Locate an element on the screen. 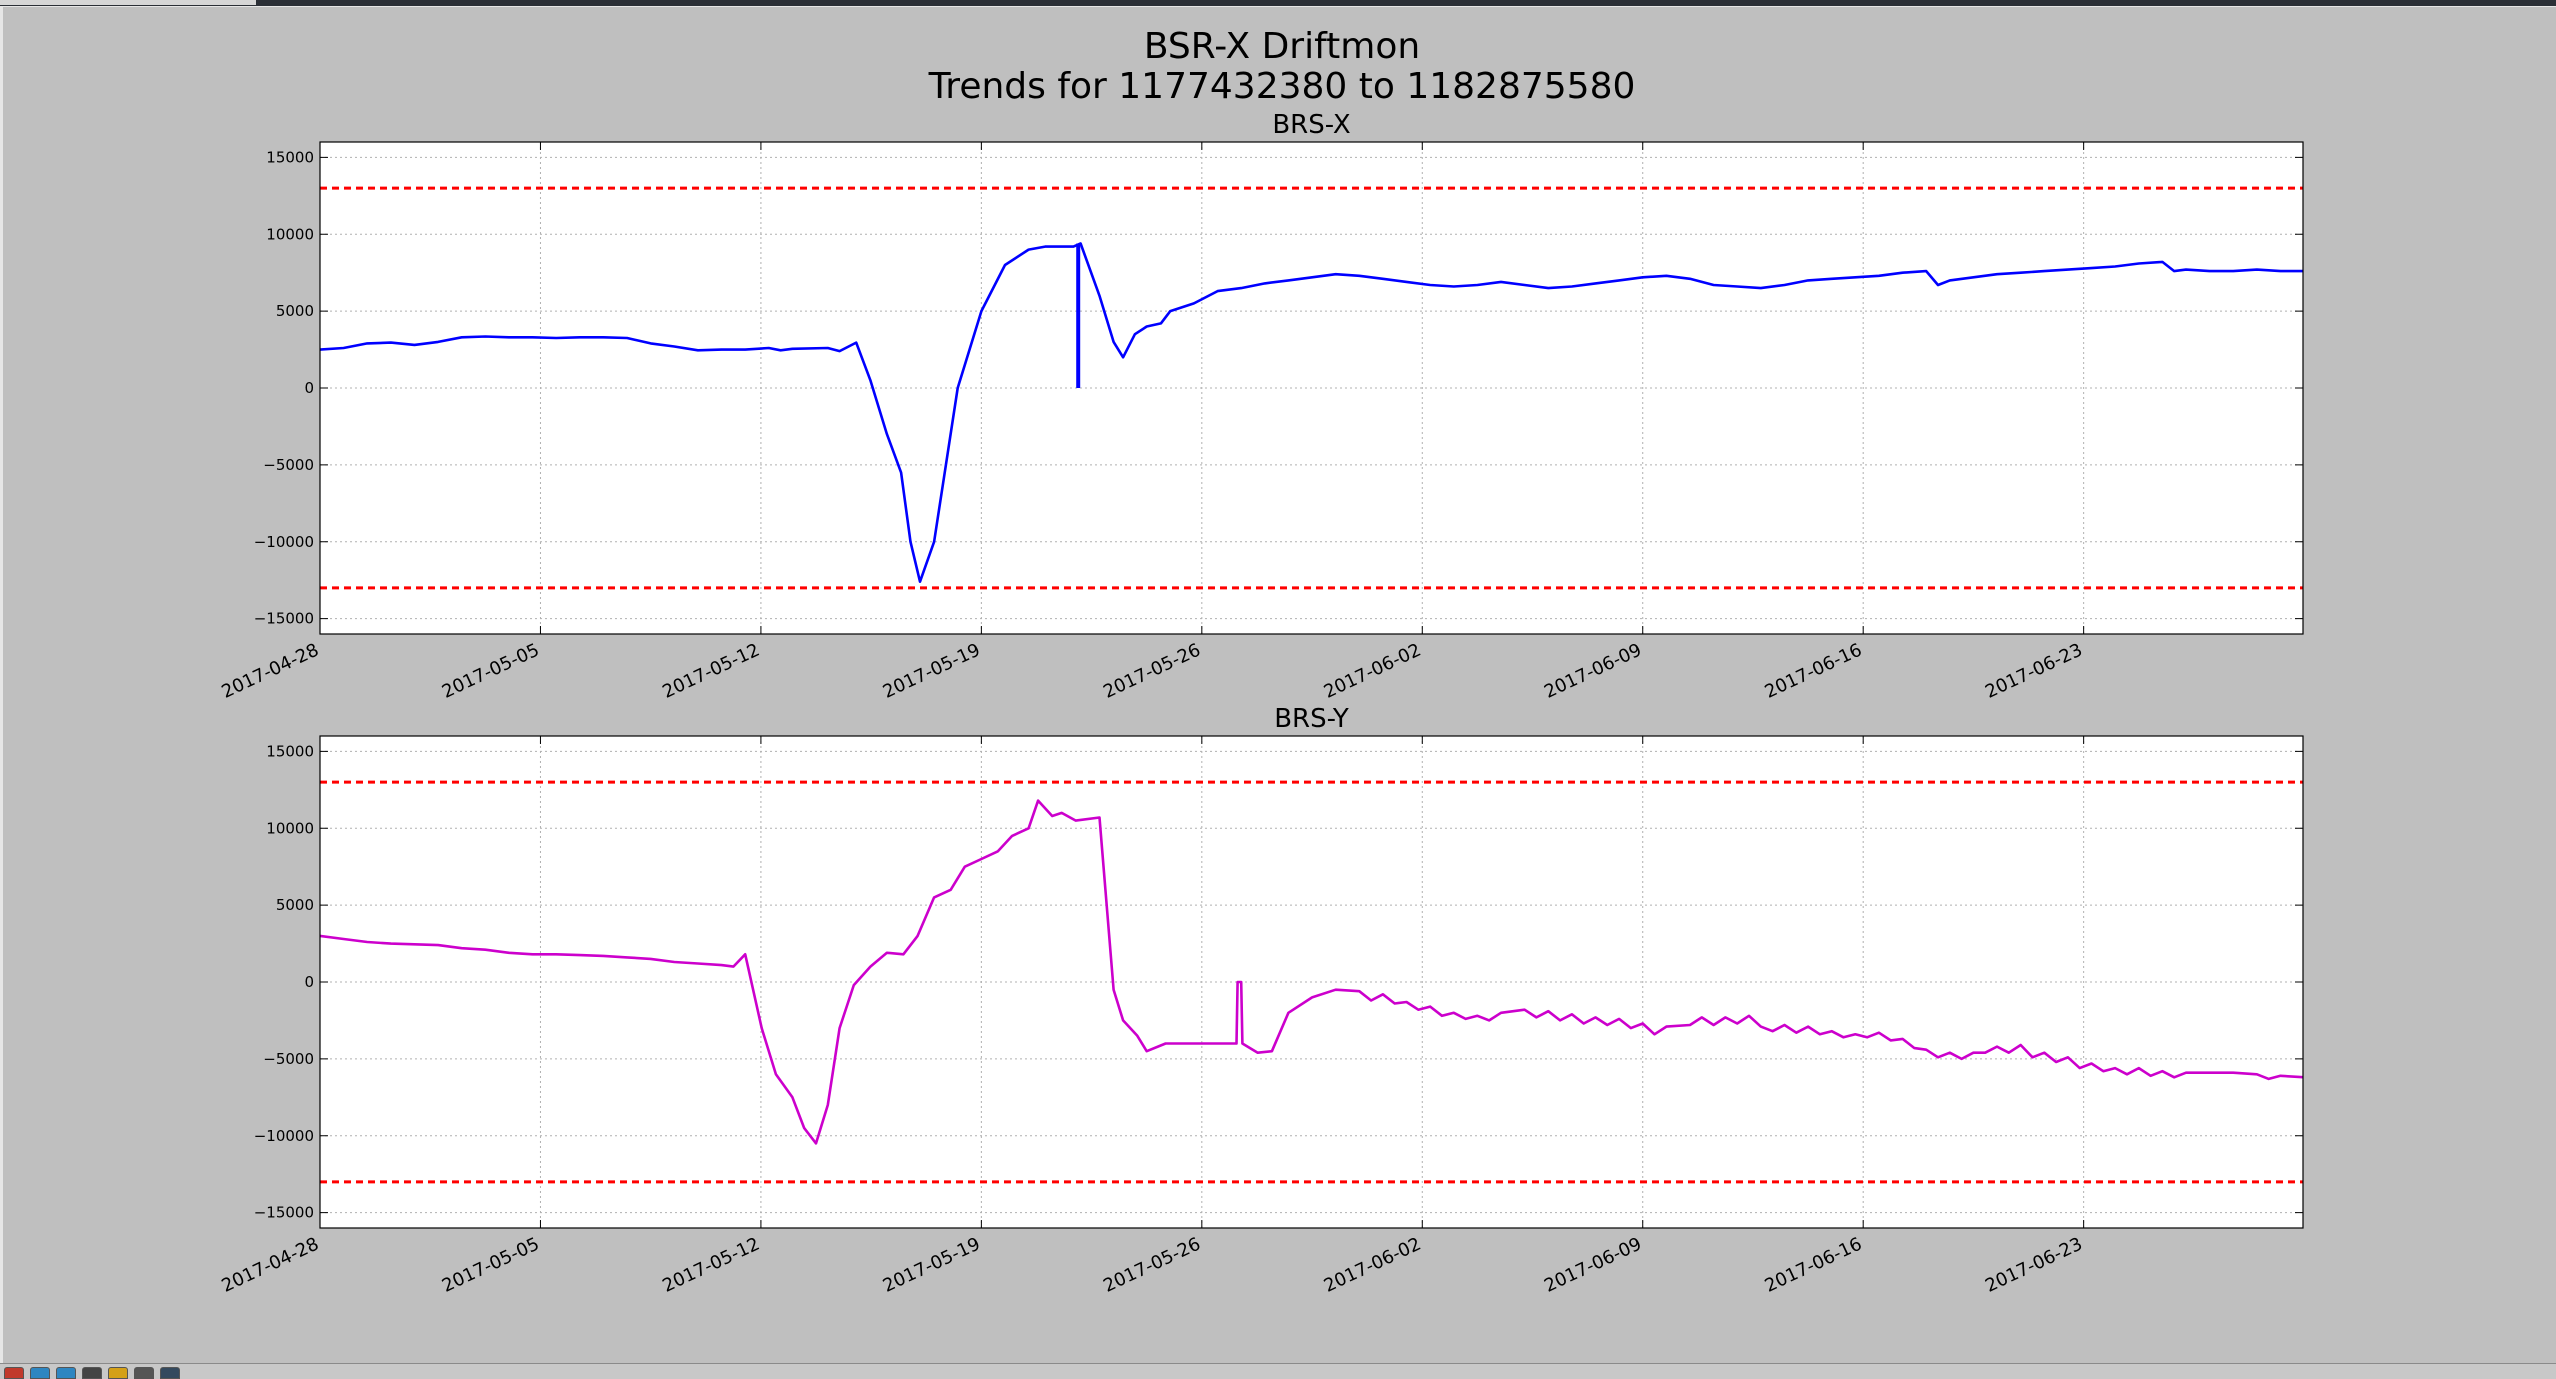 The width and height of the screenshot is (2556, 1379). save-icon is located at coordinates (170, 1373).